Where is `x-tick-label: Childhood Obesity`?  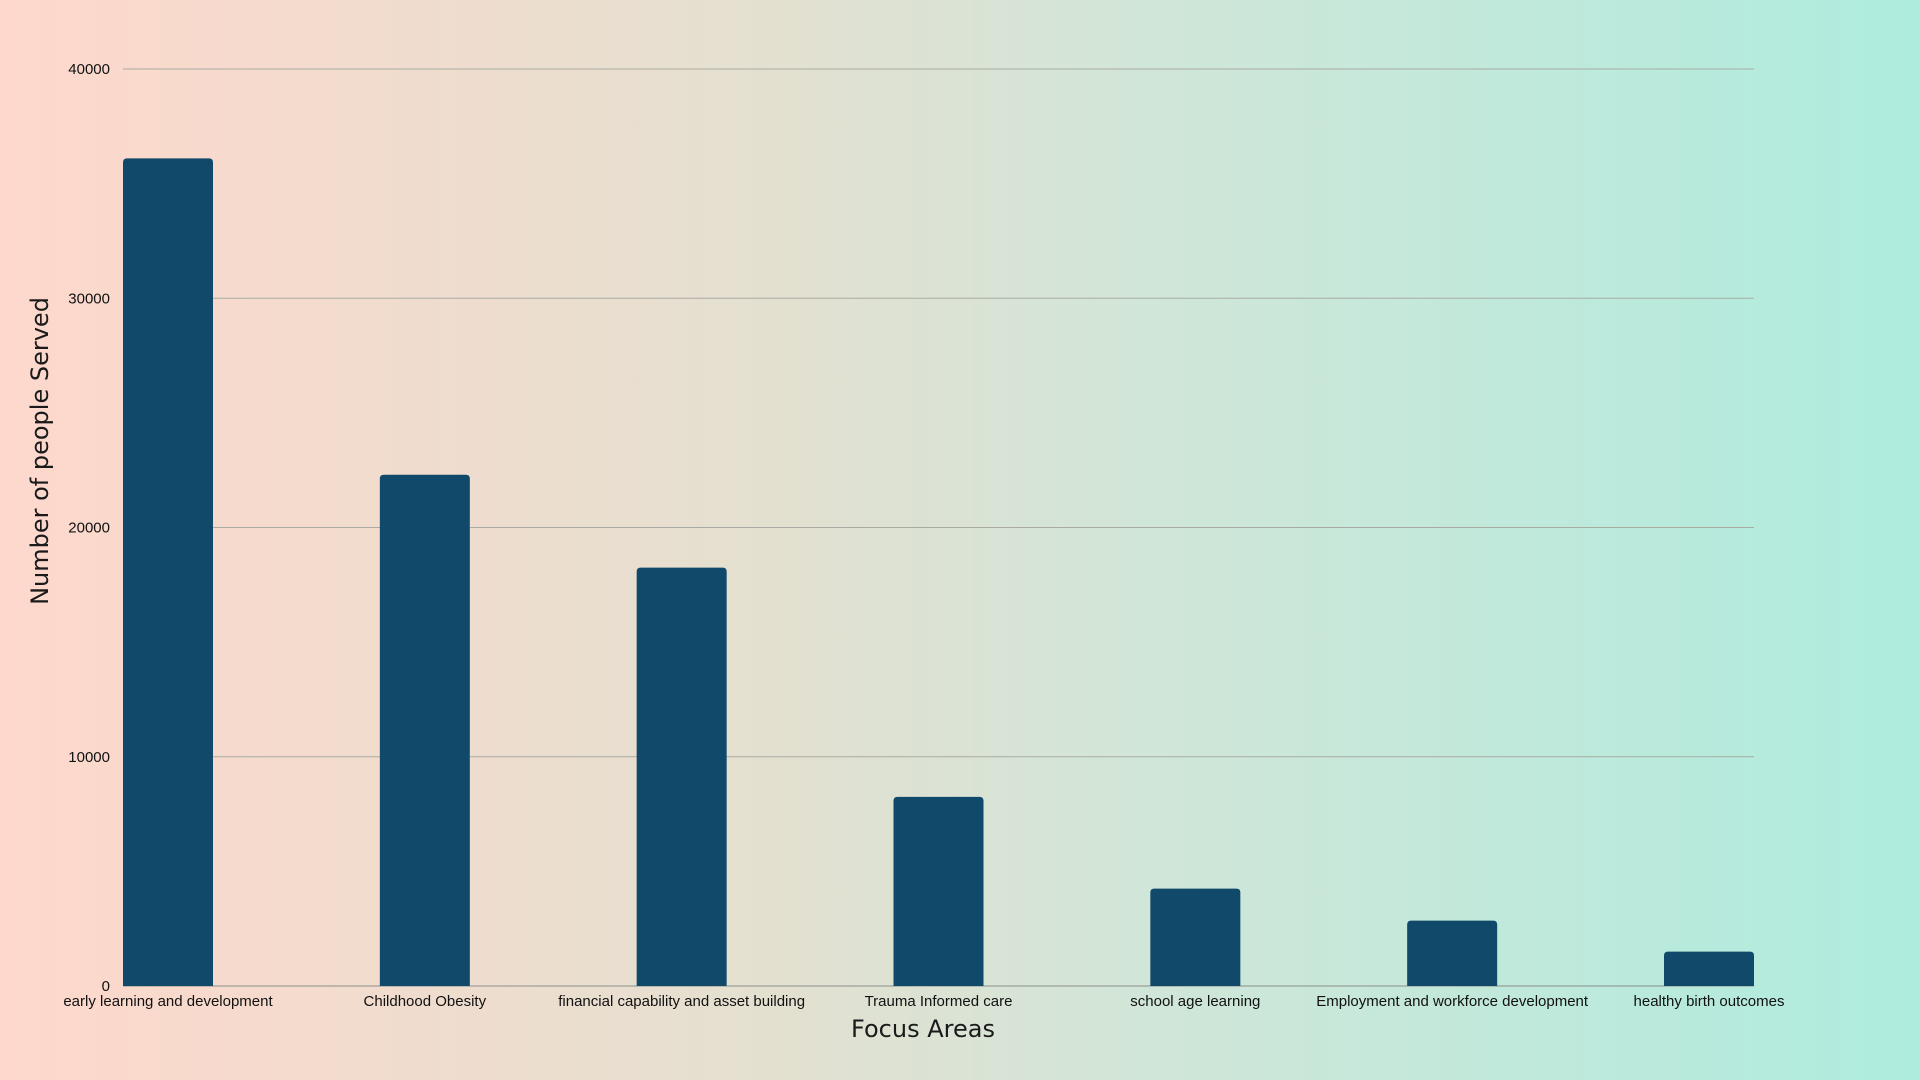
x-tick-label: Childhood Obesity is located at coordinates (425, 1001).